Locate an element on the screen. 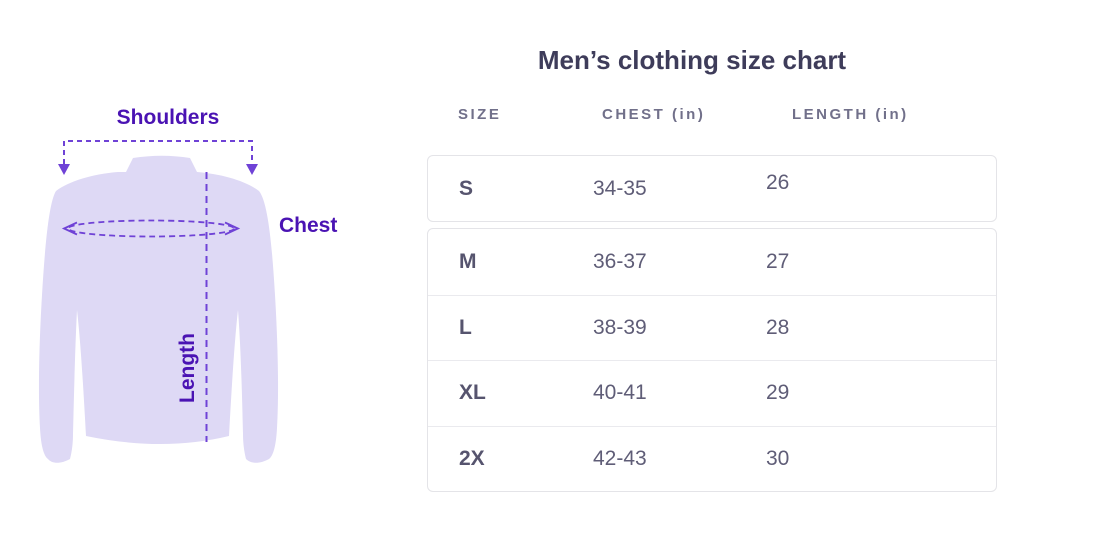  chest-cell: 40-41 is located at coordinates (620, 393).